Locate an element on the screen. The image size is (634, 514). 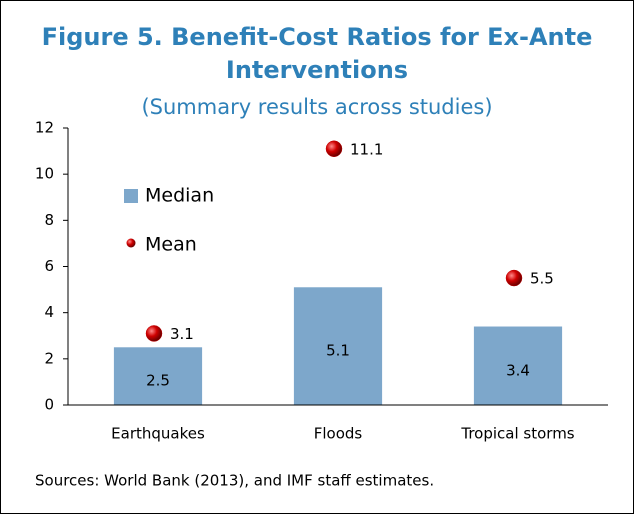
point-label: 5.5 is located at coordinates (542, 279).